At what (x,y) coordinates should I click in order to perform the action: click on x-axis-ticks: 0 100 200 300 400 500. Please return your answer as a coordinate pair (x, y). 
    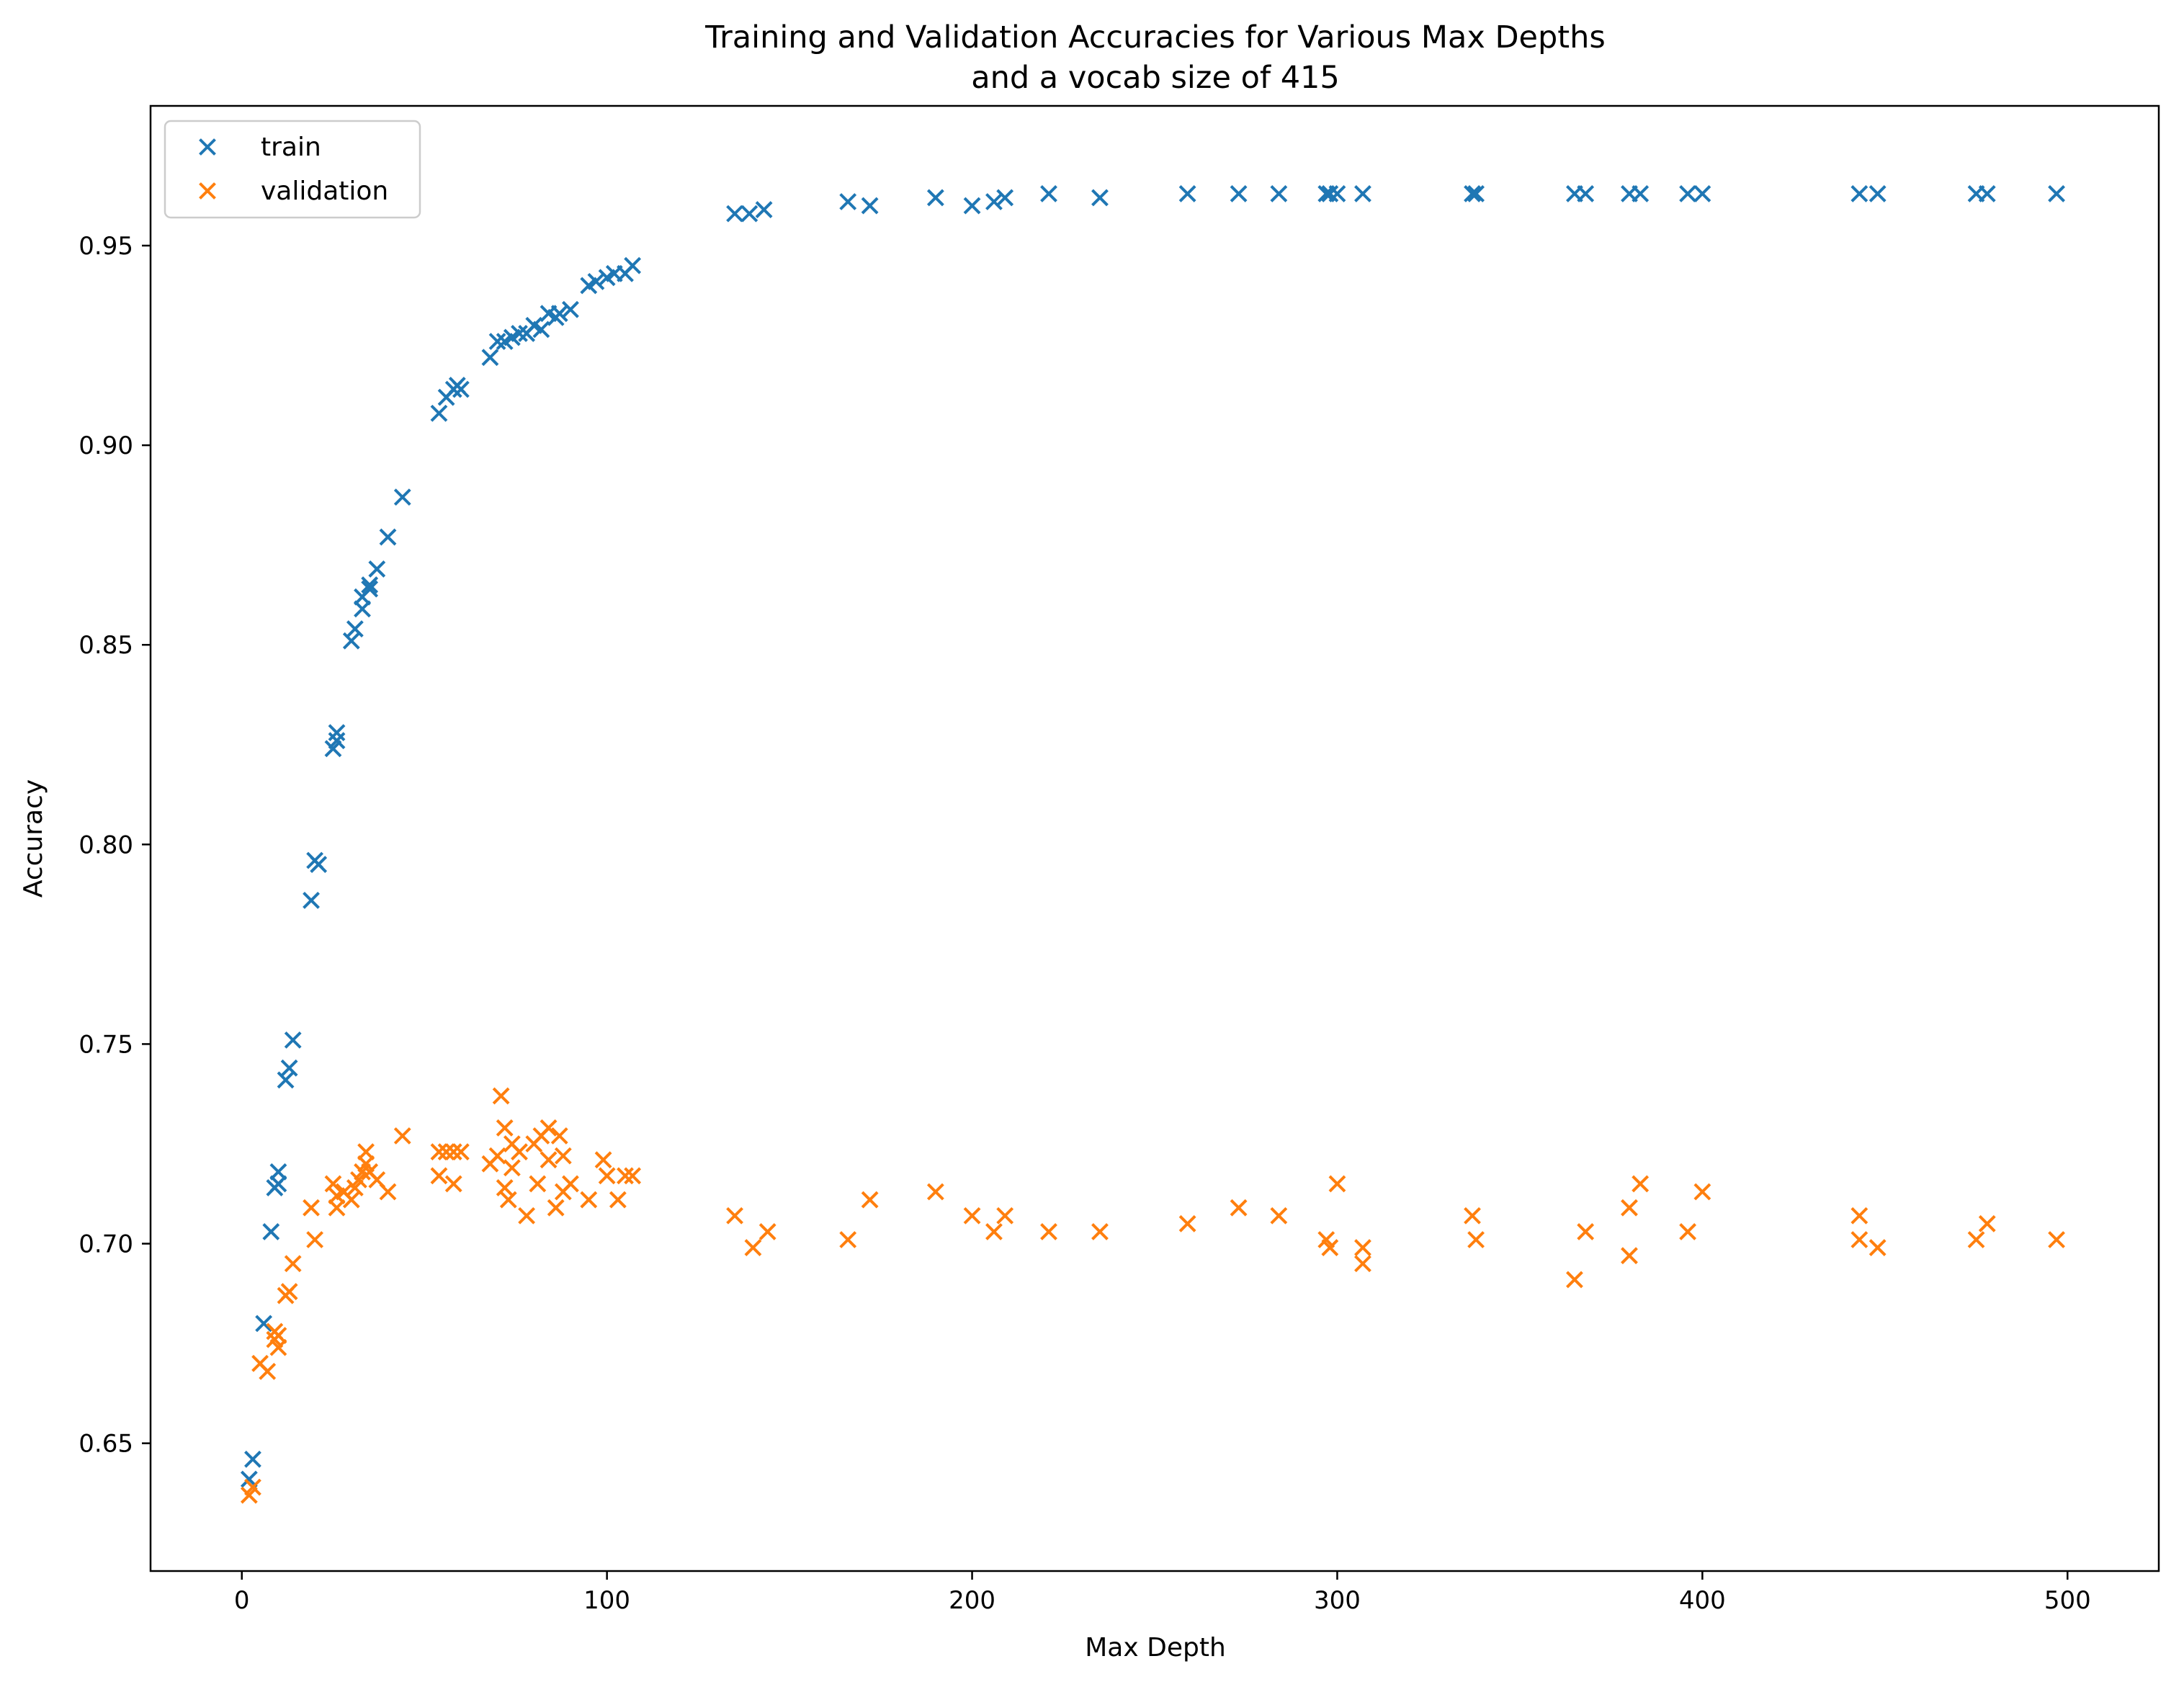
    Looking at the image, I should click on (1162, 1593).